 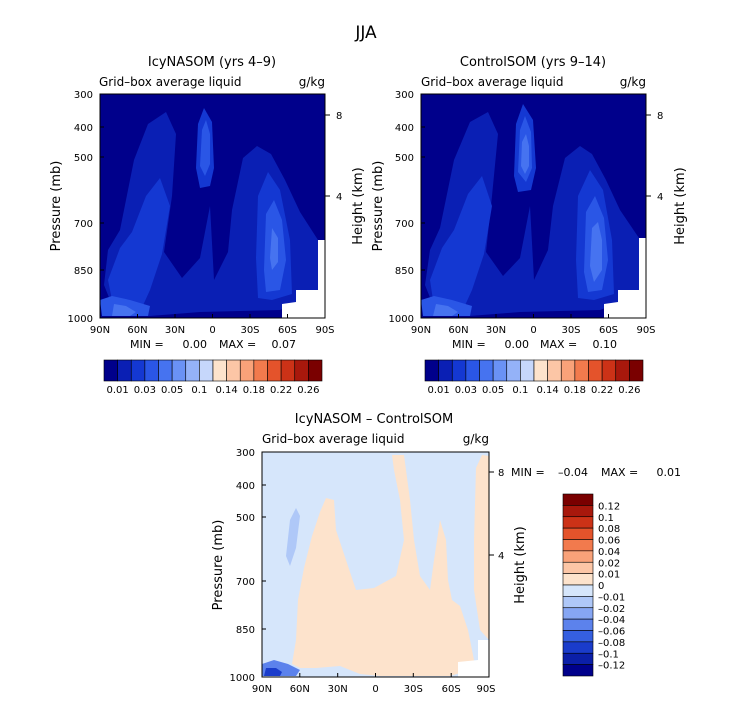 I want to click on colorbar-label: 0.06, so click(x=609, y=541).